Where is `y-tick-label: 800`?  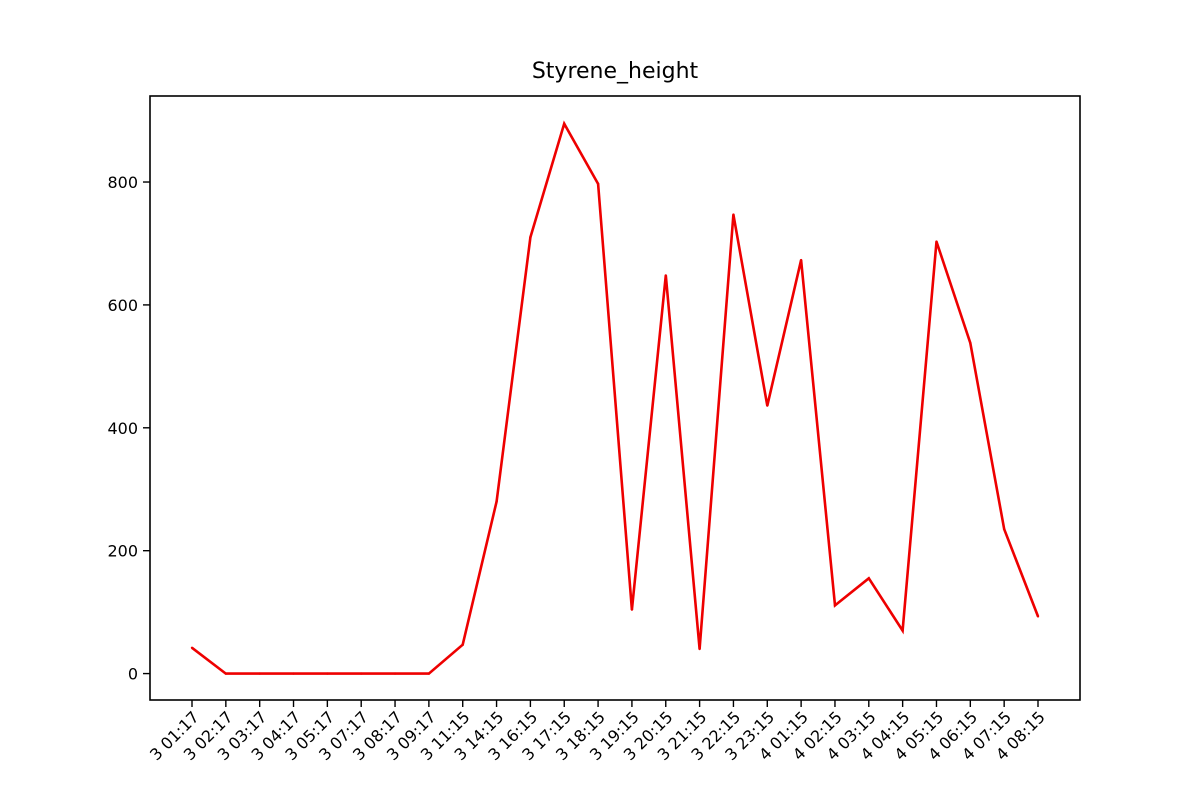
y-tick-label: 800 is located at coordinates (122, 182).